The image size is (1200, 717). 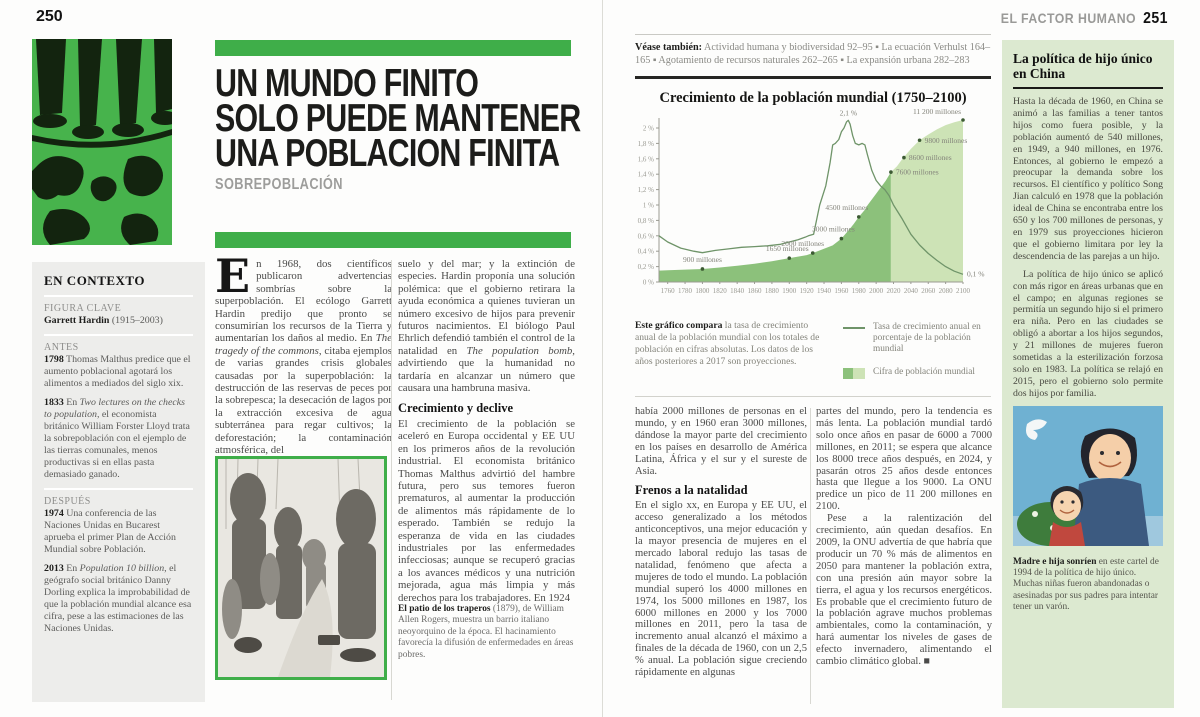 What do you see at coordinates (917, 172) in the screenshot?
I see `svg-text: 7600 millones` at bounding box center [917, 172].